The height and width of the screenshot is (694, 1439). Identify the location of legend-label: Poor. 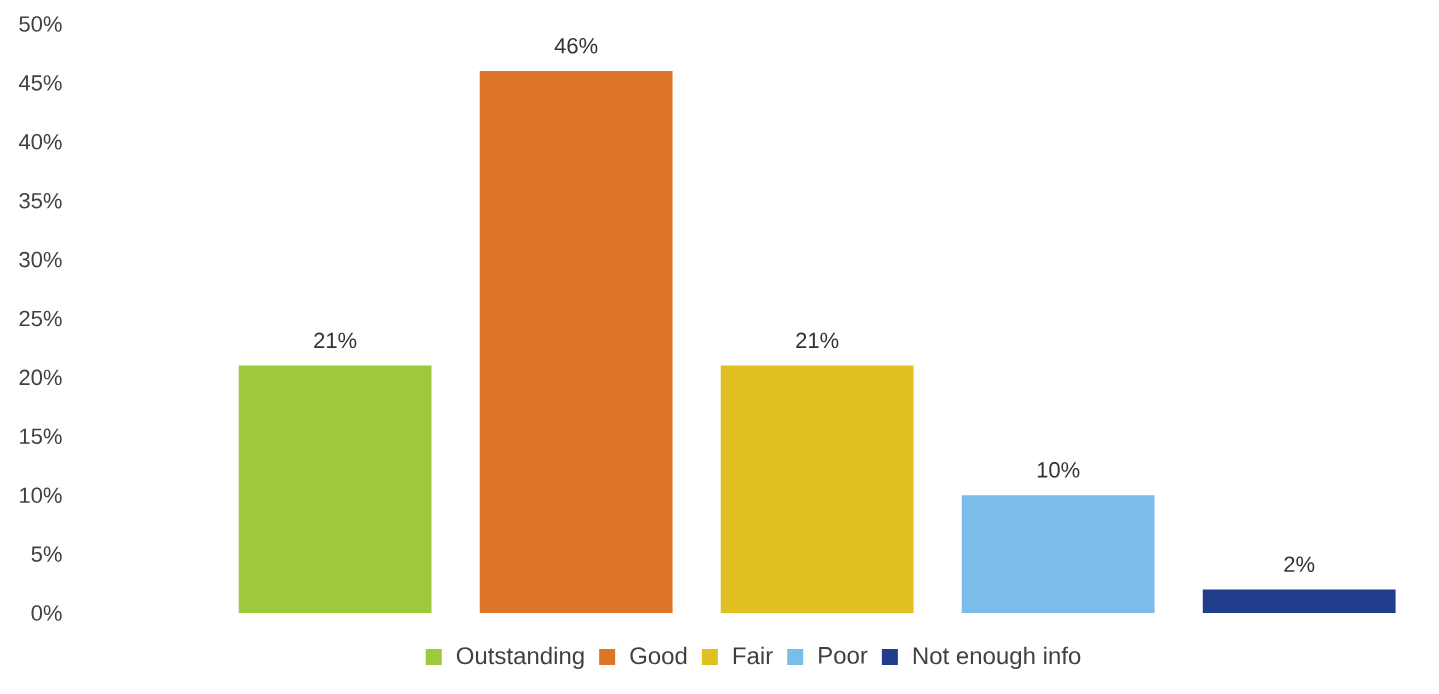
(843, 655).